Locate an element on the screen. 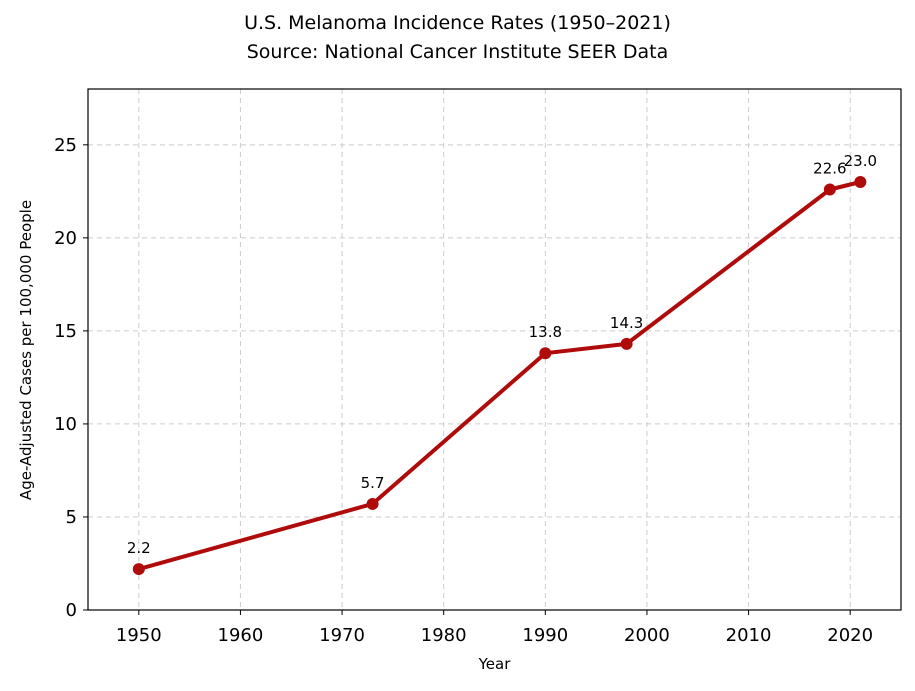  x-tick-label: 2000 is located at coordinates (647, 635).